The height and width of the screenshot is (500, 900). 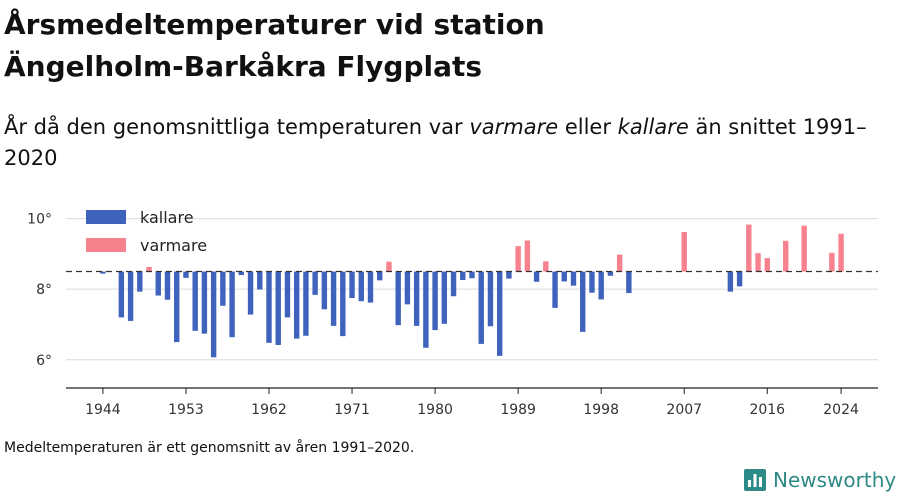 I want to click on bar-1977, so click(x=407, y=288).